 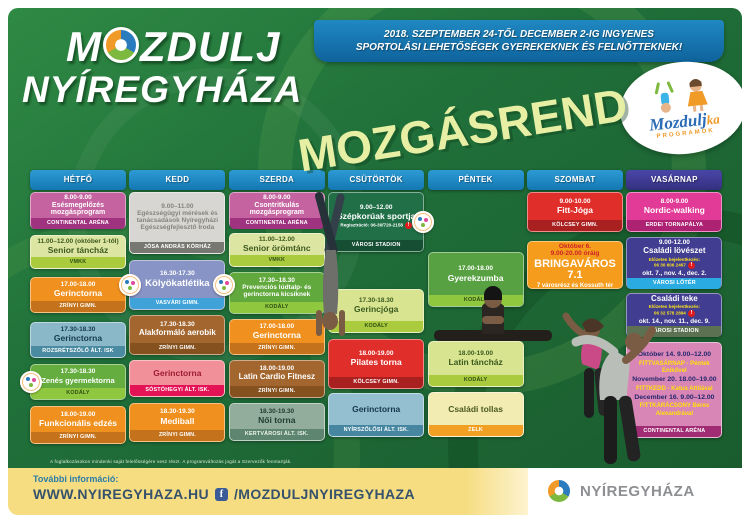 What do you see at coordinates (177, 274) in the screenshot?
I see `program-time: 16.30-17.30` at bounding box center [177, 274].